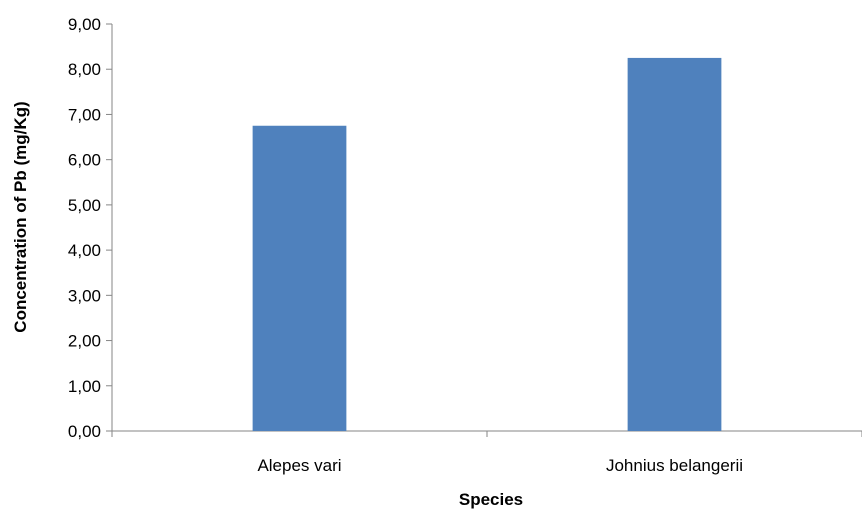 This screenshot has height=511, width=862. What do you see at coordinates (84, 295) in the screenshot?
I see `y-tick-label: 3,00` at bounding box center [84, 295].